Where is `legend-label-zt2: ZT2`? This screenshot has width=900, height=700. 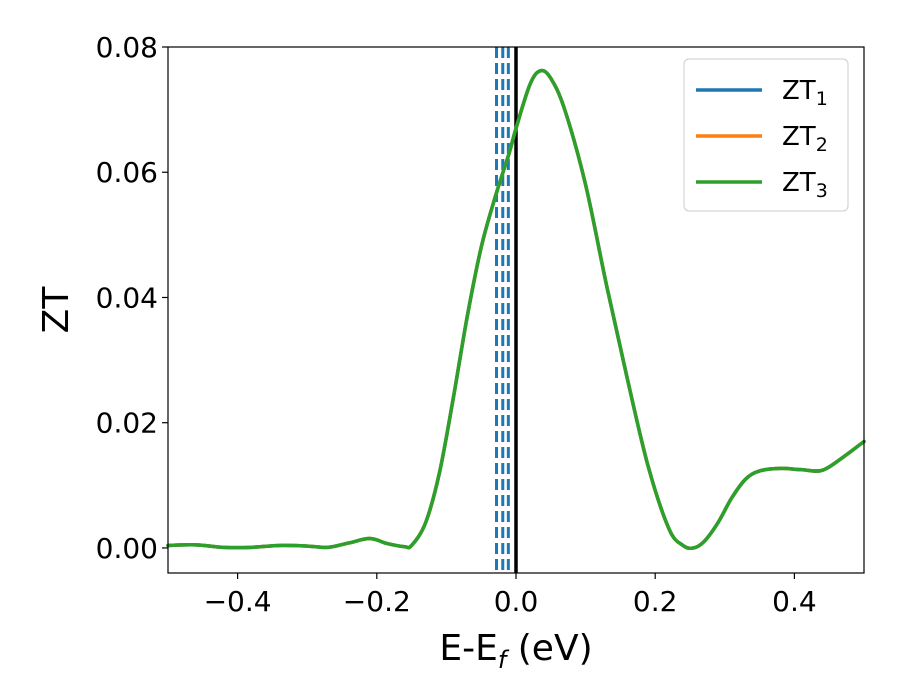
legend-label-zt2: ZT2 is located at coordinates (805, 139).